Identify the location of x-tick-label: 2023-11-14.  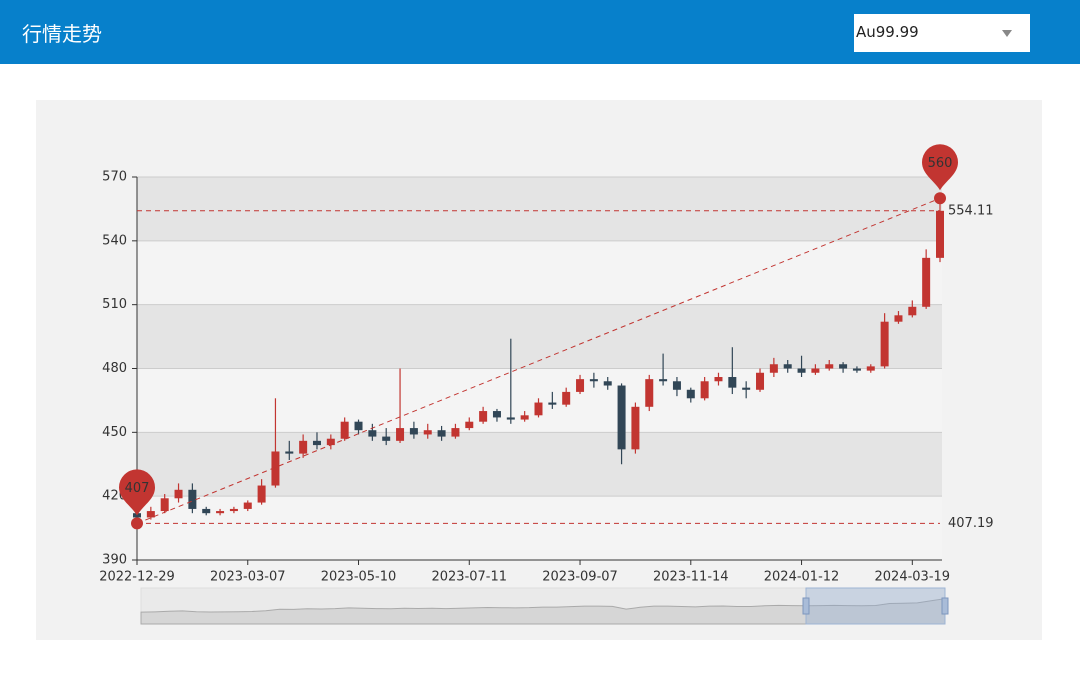
(691, 577).